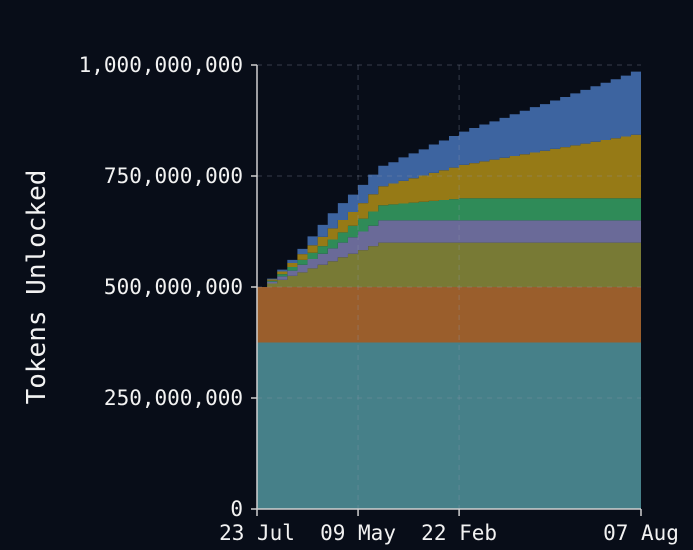  I want to click on y-tick-label: 250,000,000, so click(173, 398).